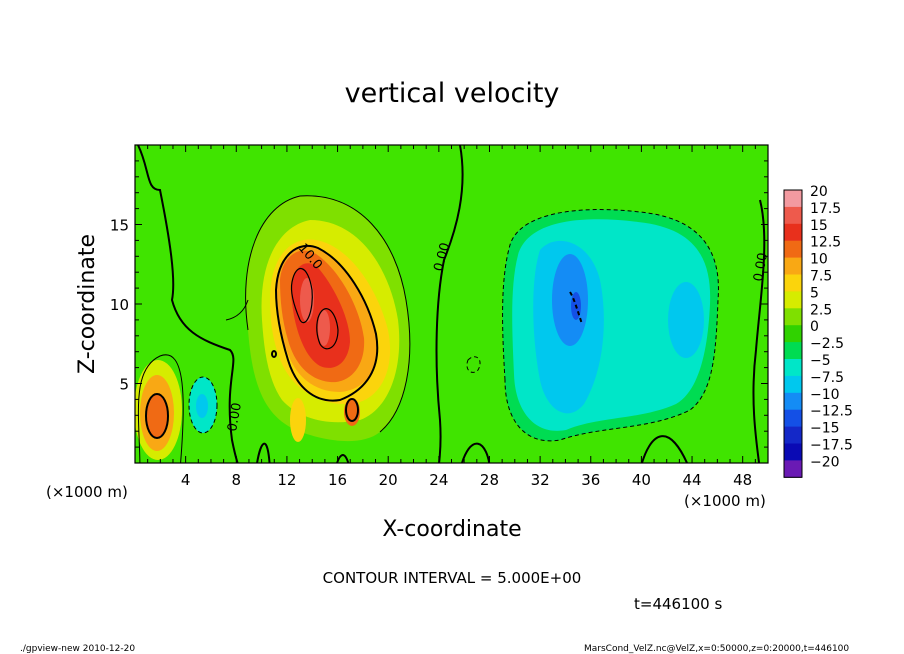 The width and height of the screenshot is (904, 654). Describe the element at coordinates (820, 361) in the screenshot. I see `colorbar-label: −5` at that location.